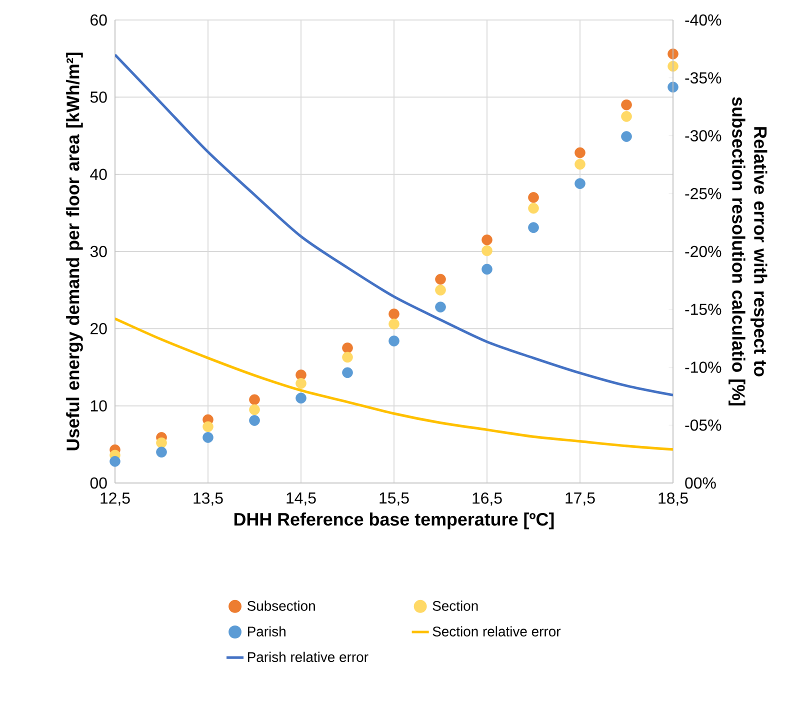  Describe the element at coordinates (98, 328) in the screenshot. I see `y-tick-label: 20` at that location.